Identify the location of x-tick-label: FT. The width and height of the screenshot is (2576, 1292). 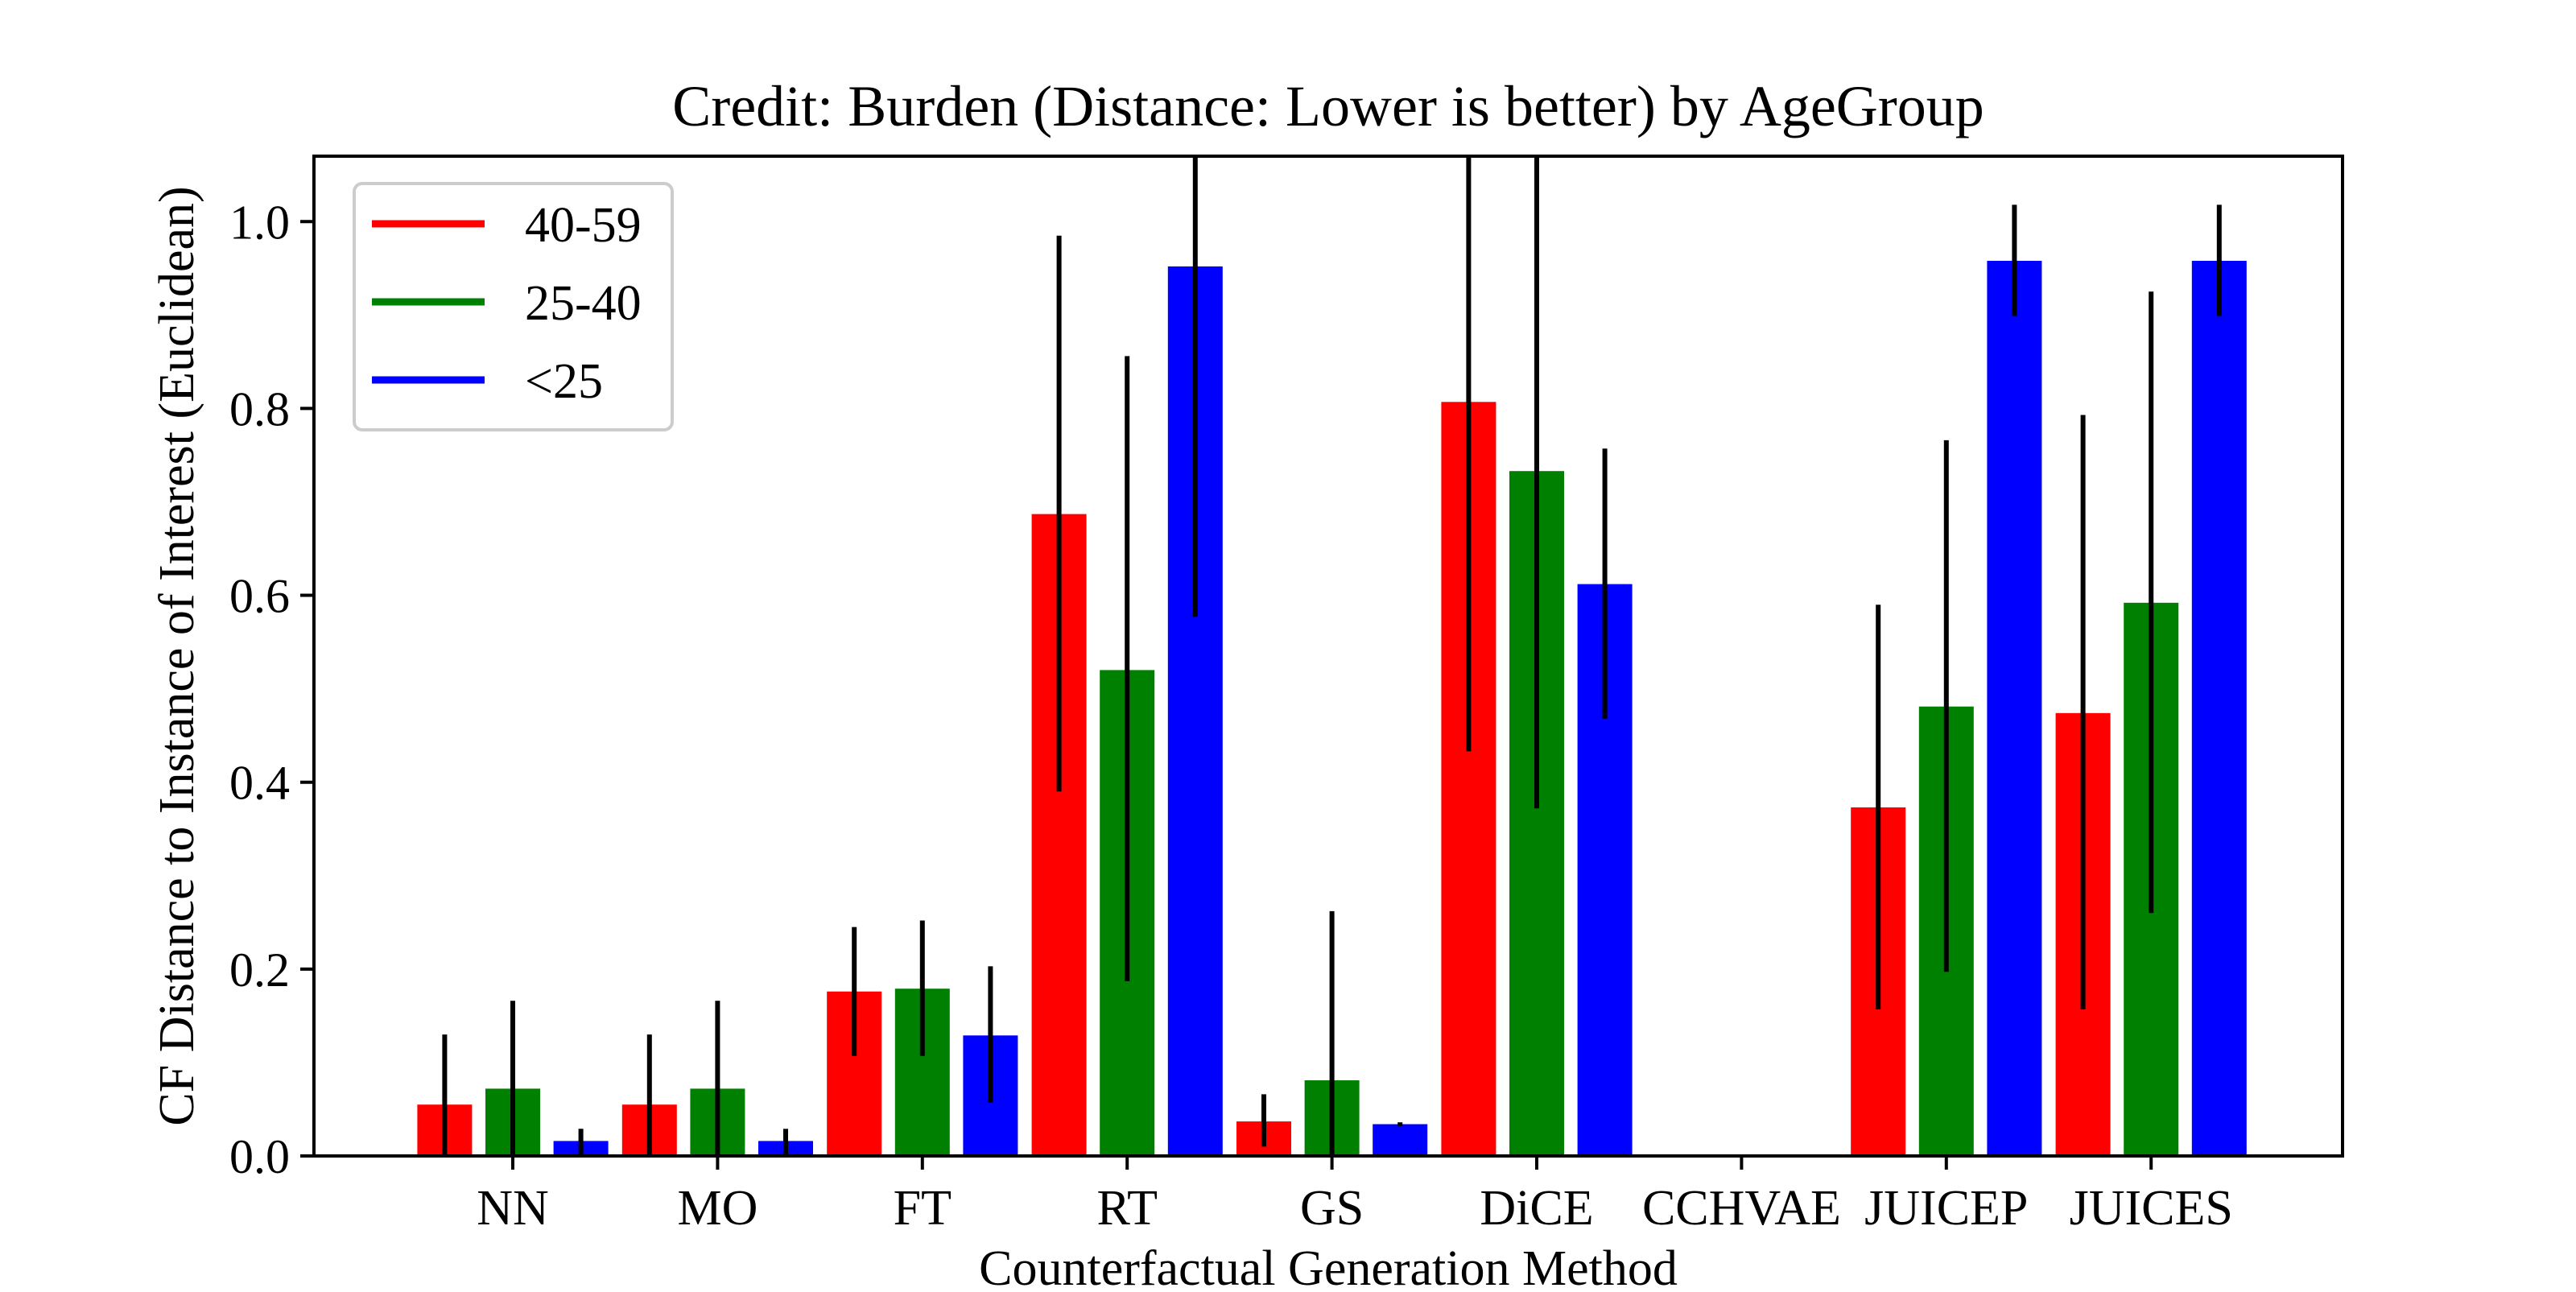
(923, 1208).